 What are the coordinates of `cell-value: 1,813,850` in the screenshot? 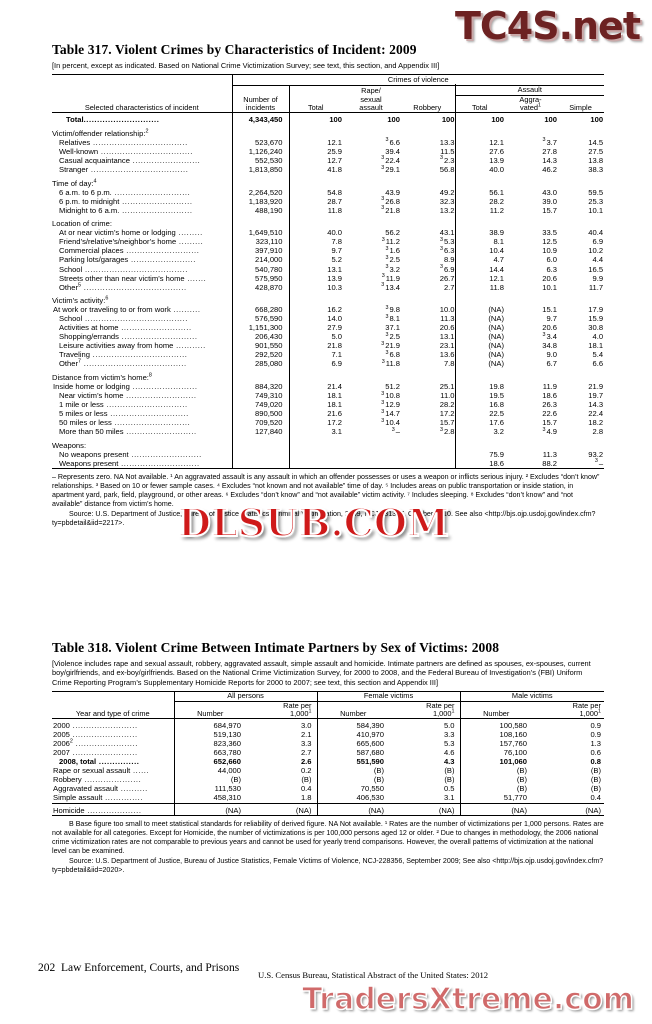 It's located at (260, 170).